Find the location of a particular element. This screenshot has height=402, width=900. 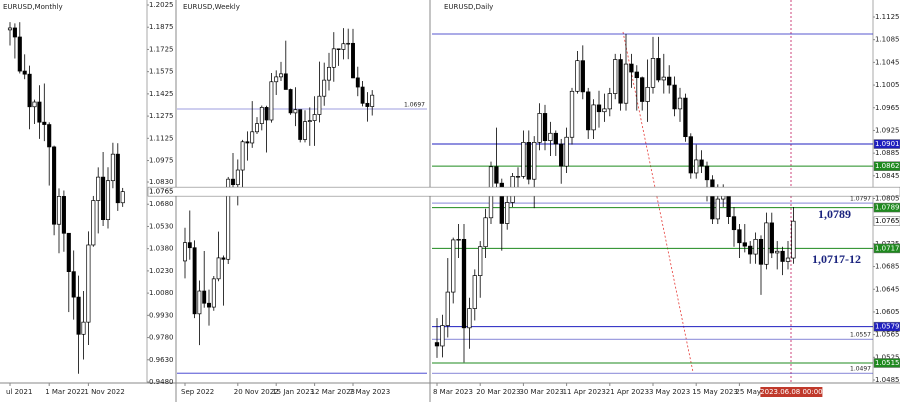

y-tick-label: 0.9630 is located at coordinates (161, 360).